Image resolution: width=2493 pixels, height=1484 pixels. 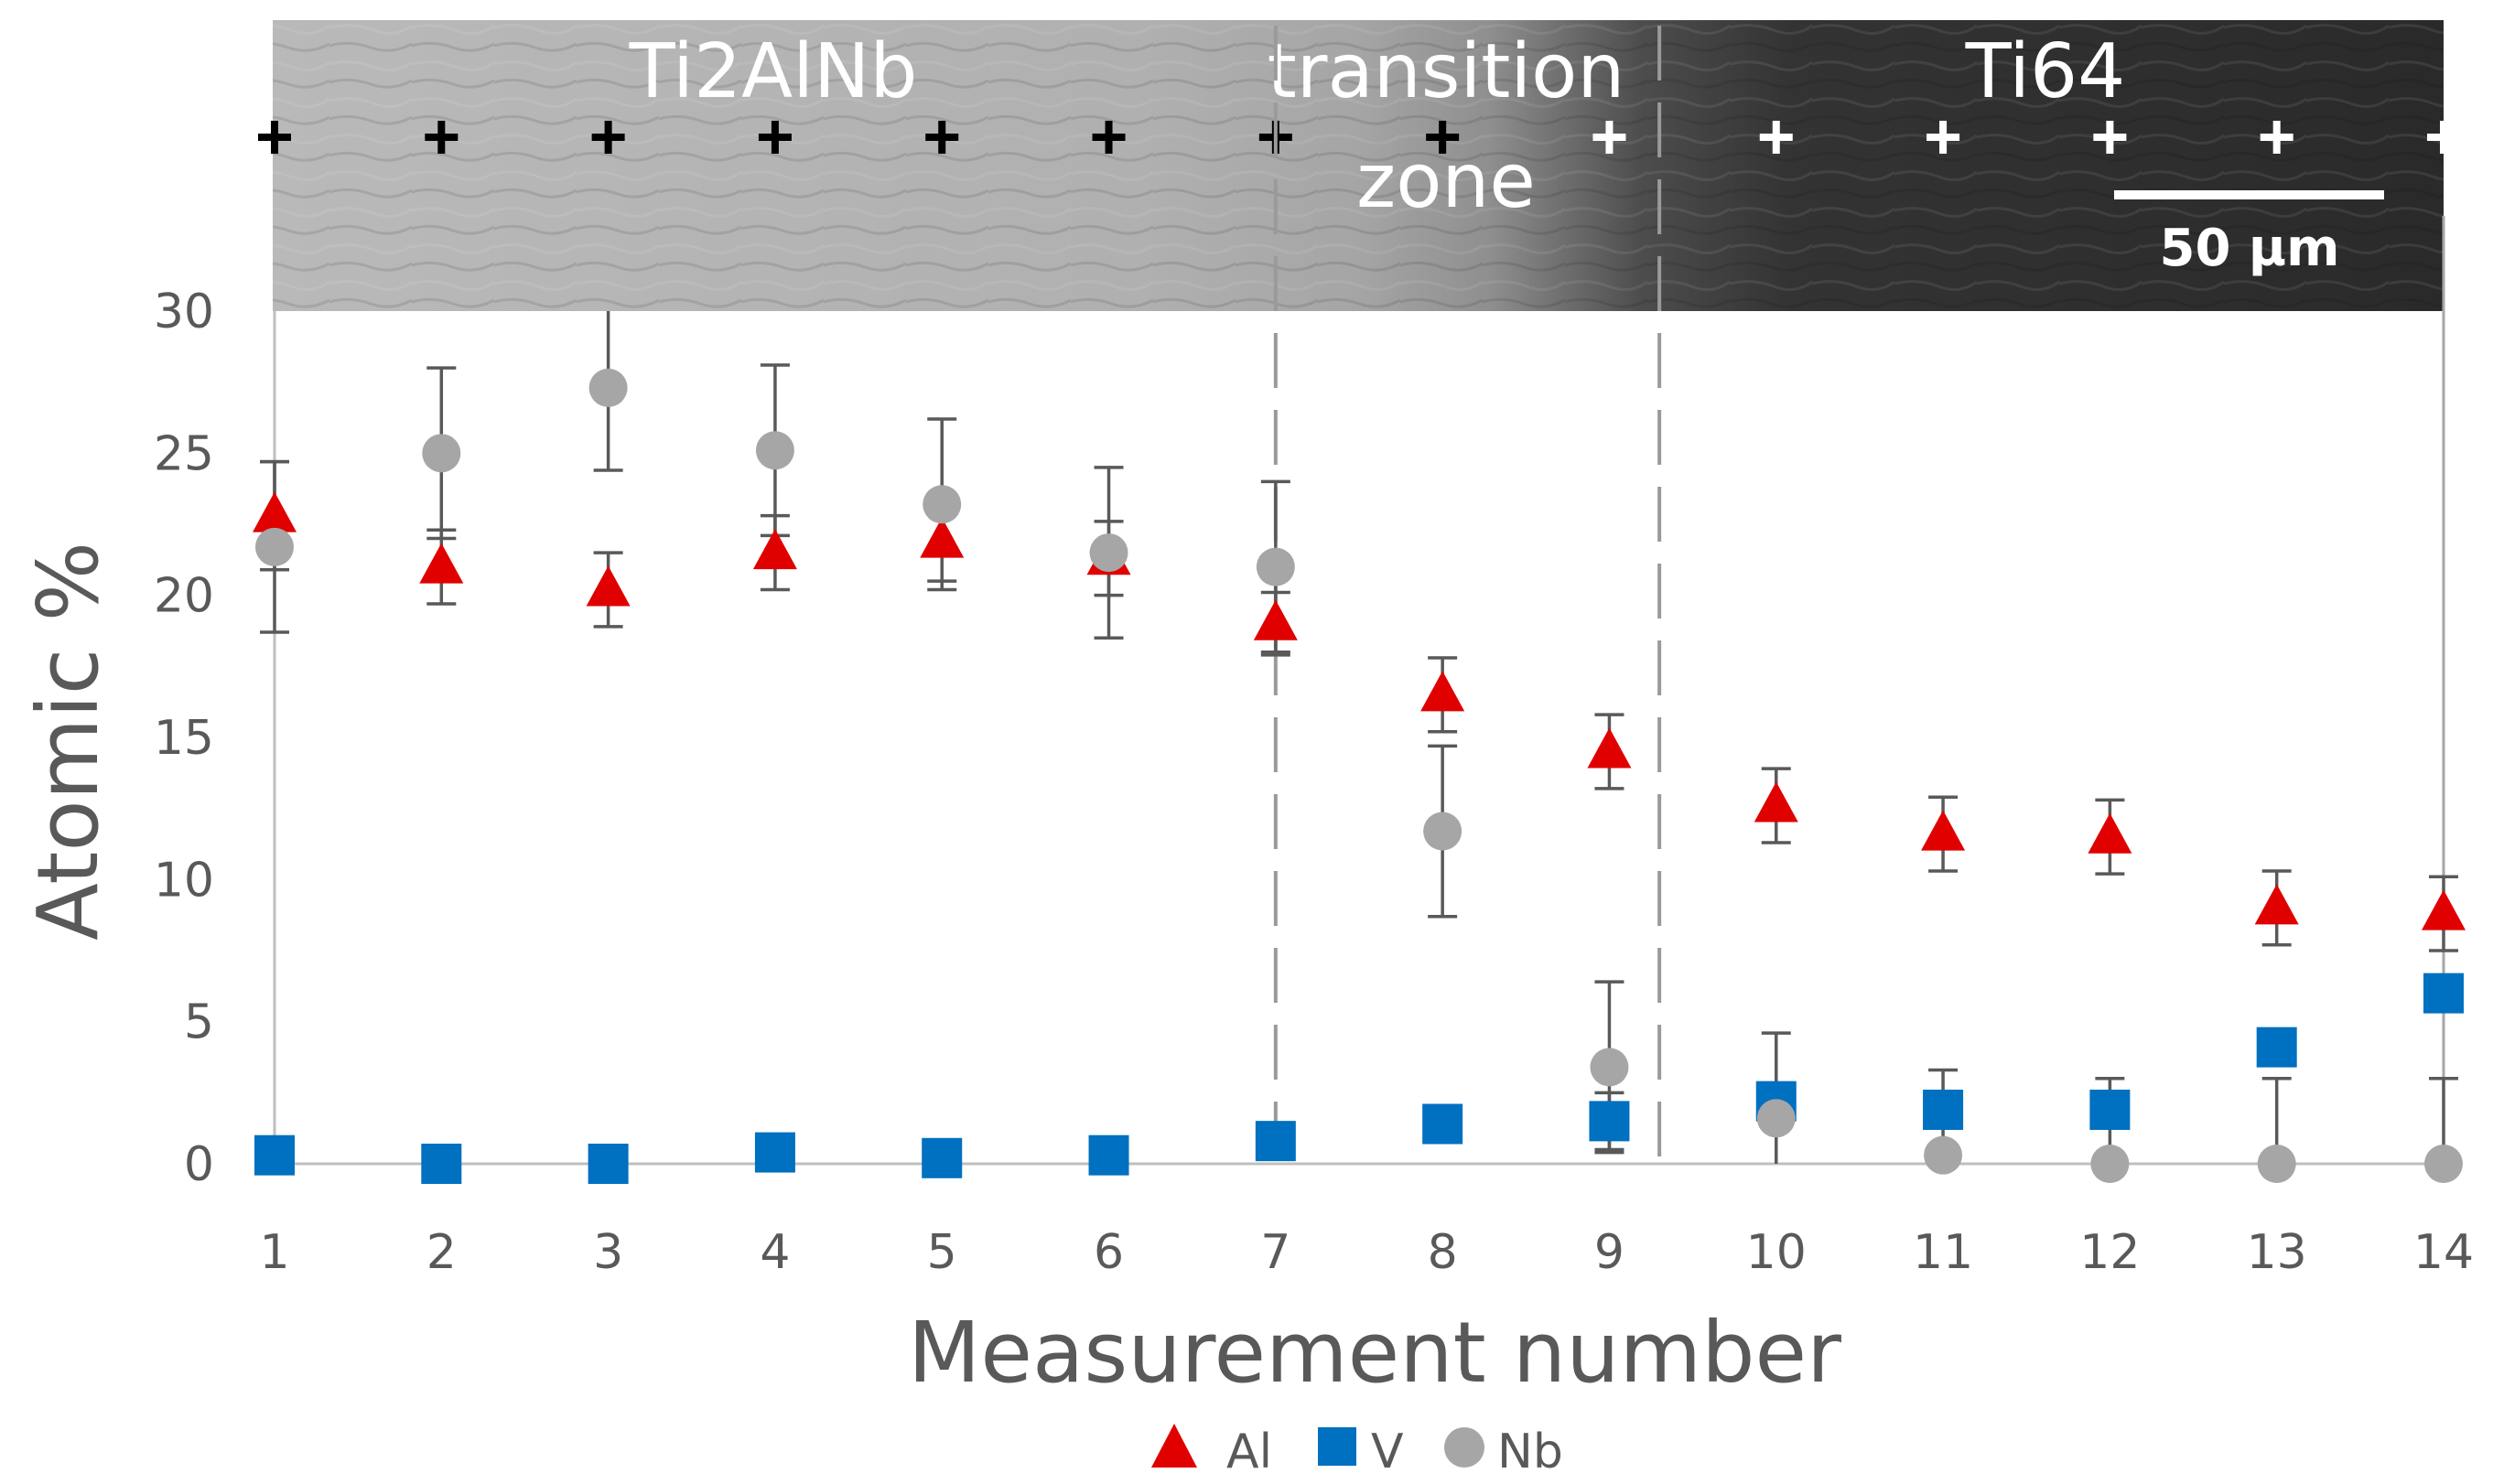 What do you see at coordinates (1109, 1252) in the screenshot?
I see `x-tick-label-6: 6` at bounding box center [1109, 1252].